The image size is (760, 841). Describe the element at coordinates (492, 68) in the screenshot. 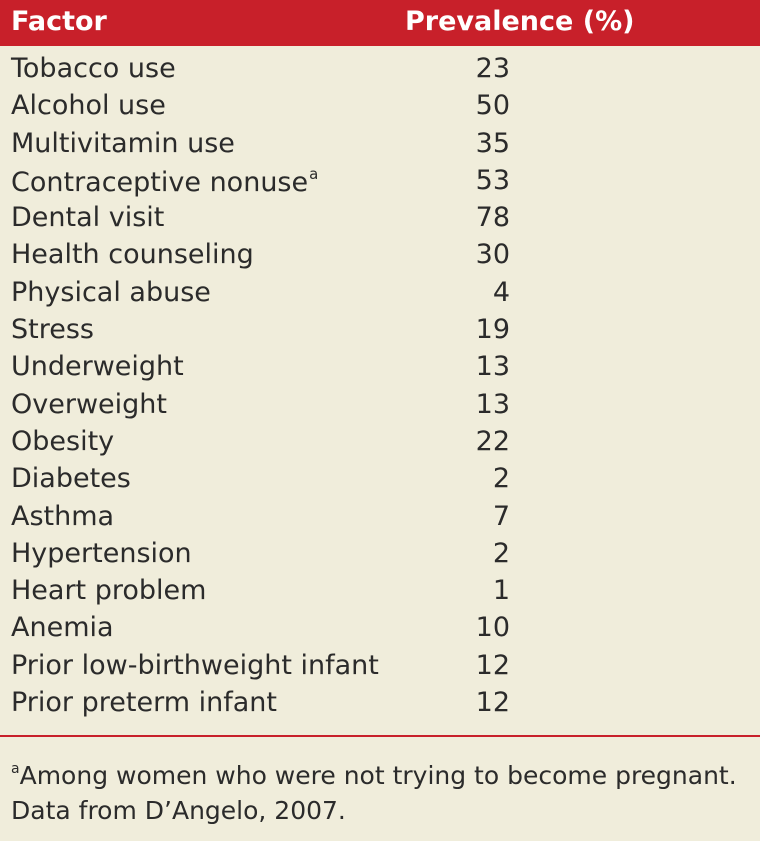

I see `prevalence-cell: 23` at that location.